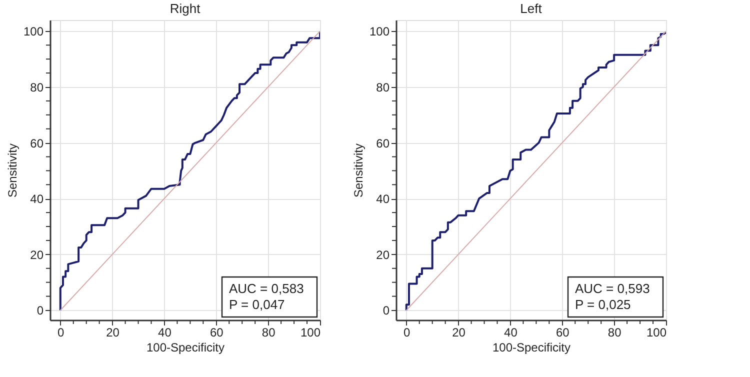  I want to click on annotation: P = 0,025, so click(603, 304).